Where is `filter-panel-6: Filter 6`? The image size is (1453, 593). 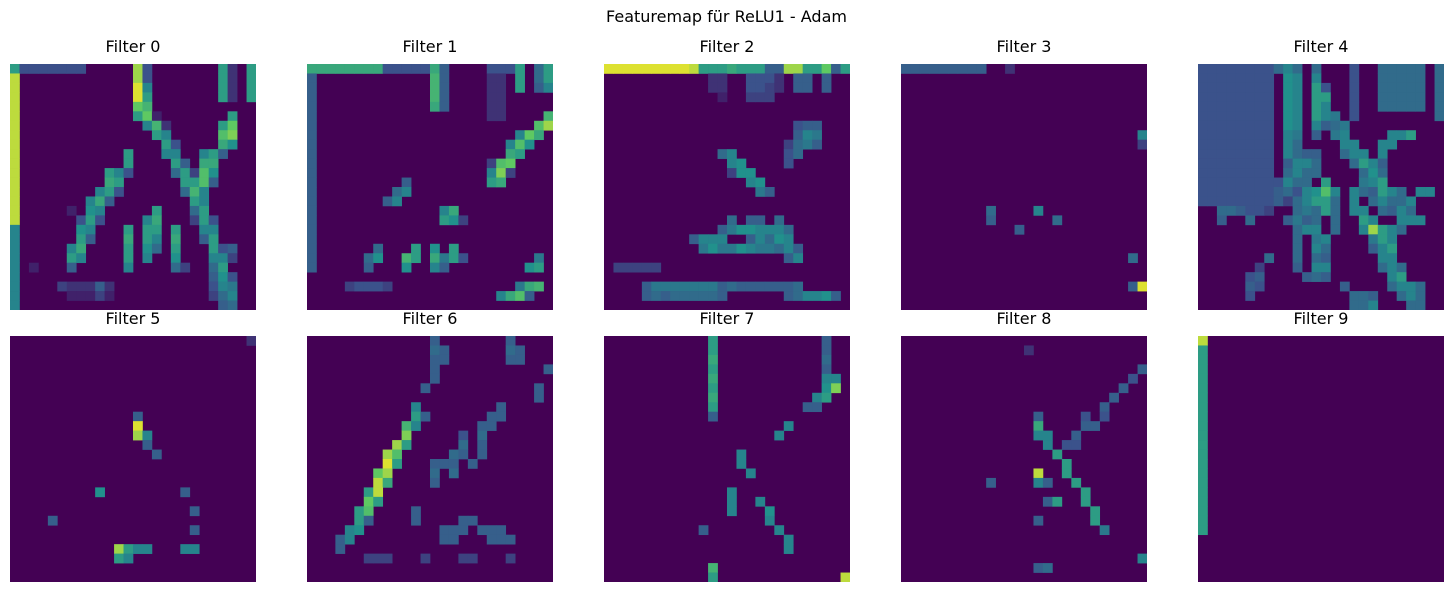
filter-panel-6: Filter 6 is located at coordinates (430, 445).